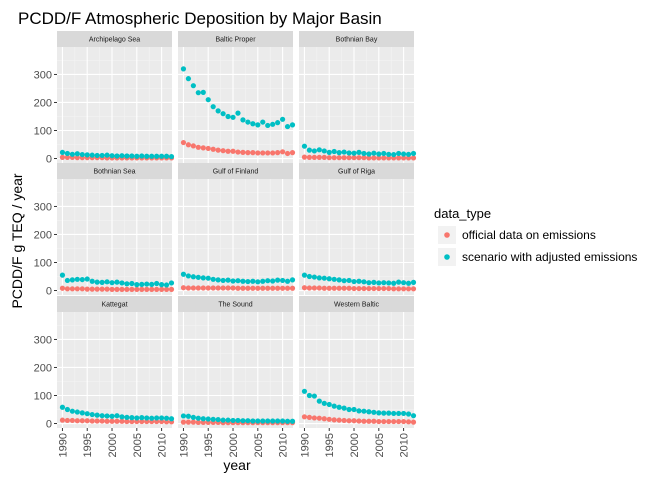  I want to click on x-tick-label: 1990, so click(184, 445).